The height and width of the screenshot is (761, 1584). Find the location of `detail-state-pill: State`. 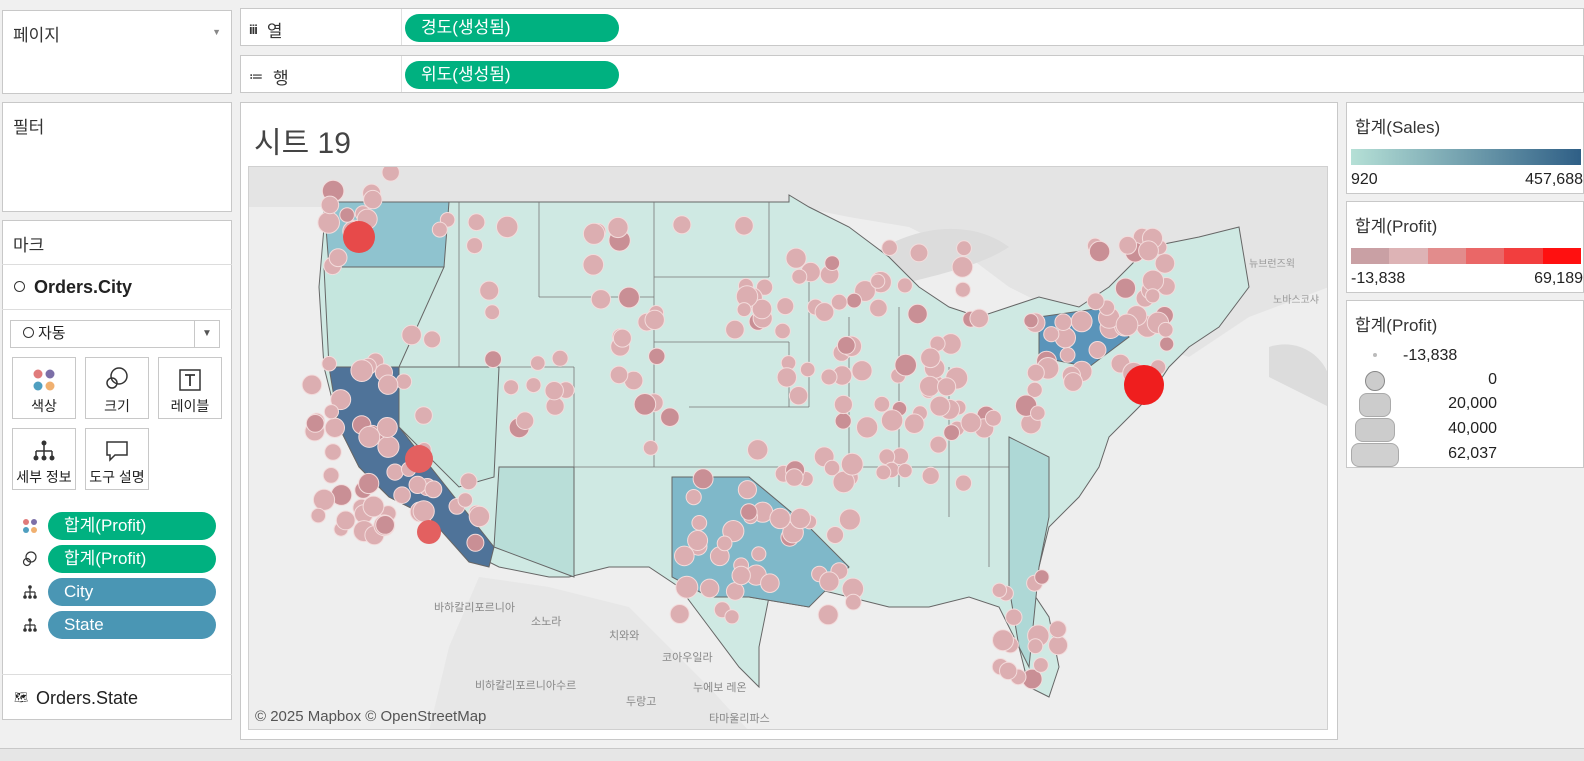

detail-state-pill: State is located at coordinates (132, 625).